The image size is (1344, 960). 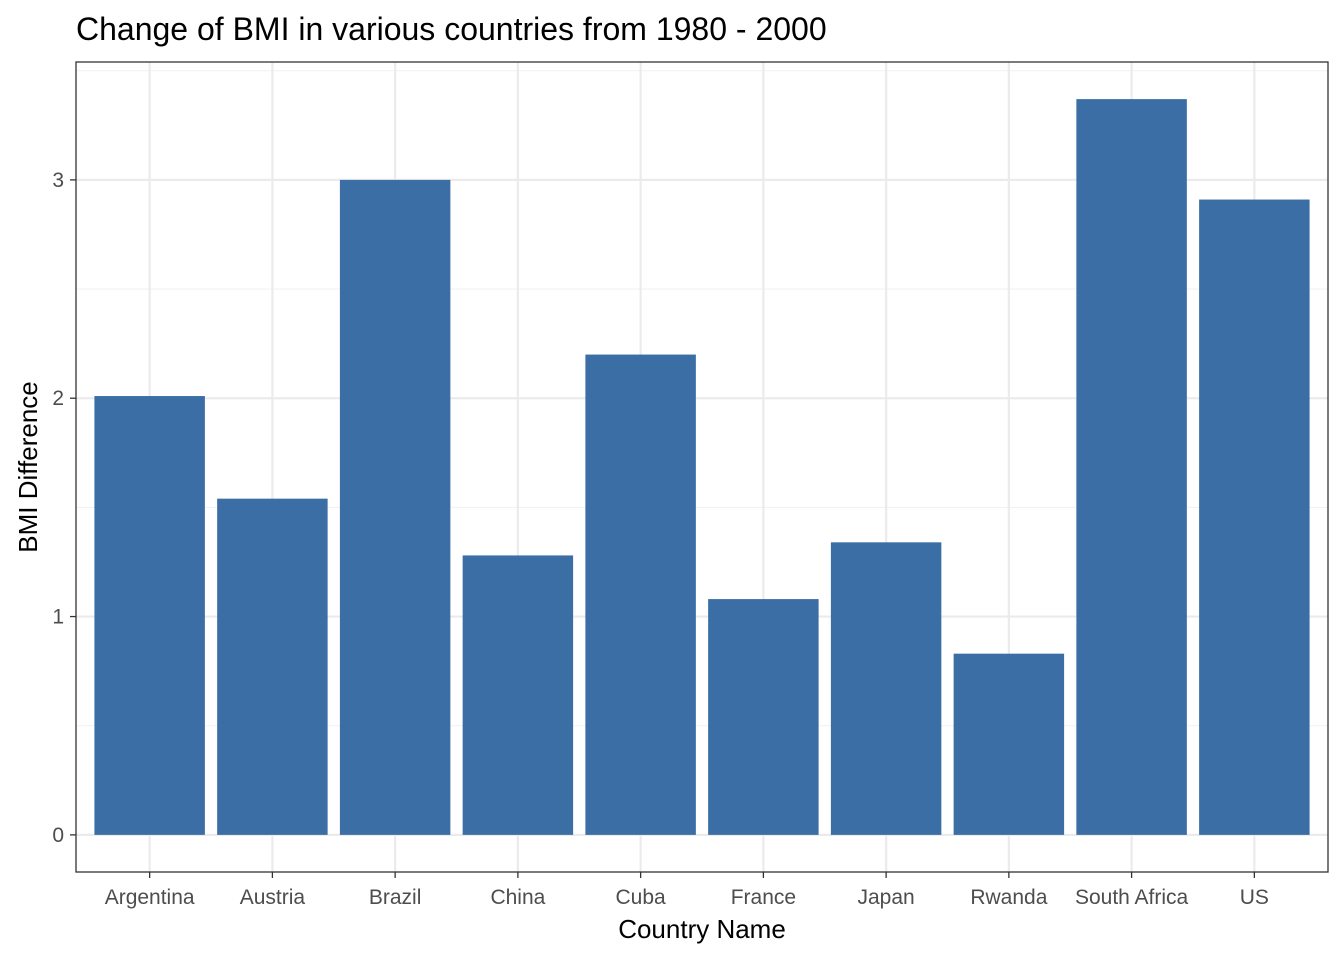 I want to click on y-axis: 0 1 2 3, so click(x=64, y=508).